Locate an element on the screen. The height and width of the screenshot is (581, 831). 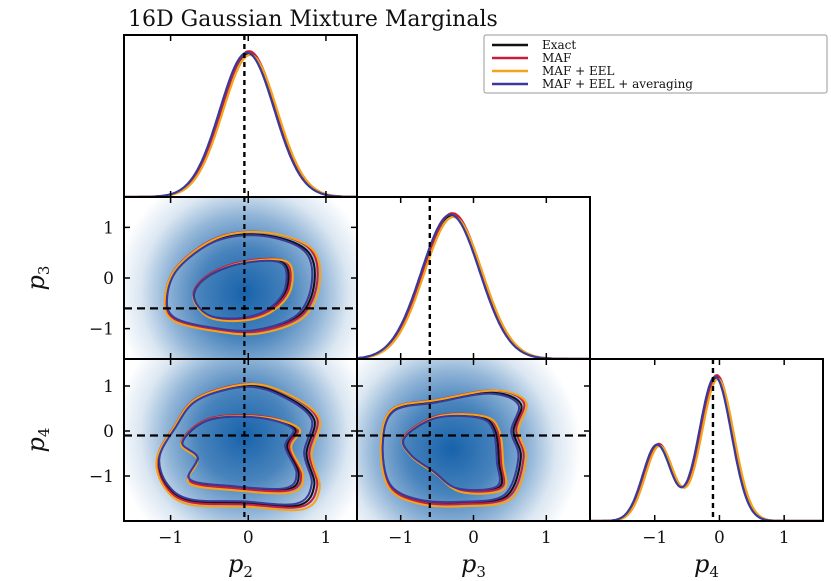
legend-label: MAF + EEL is located at coordinates (578, 71).